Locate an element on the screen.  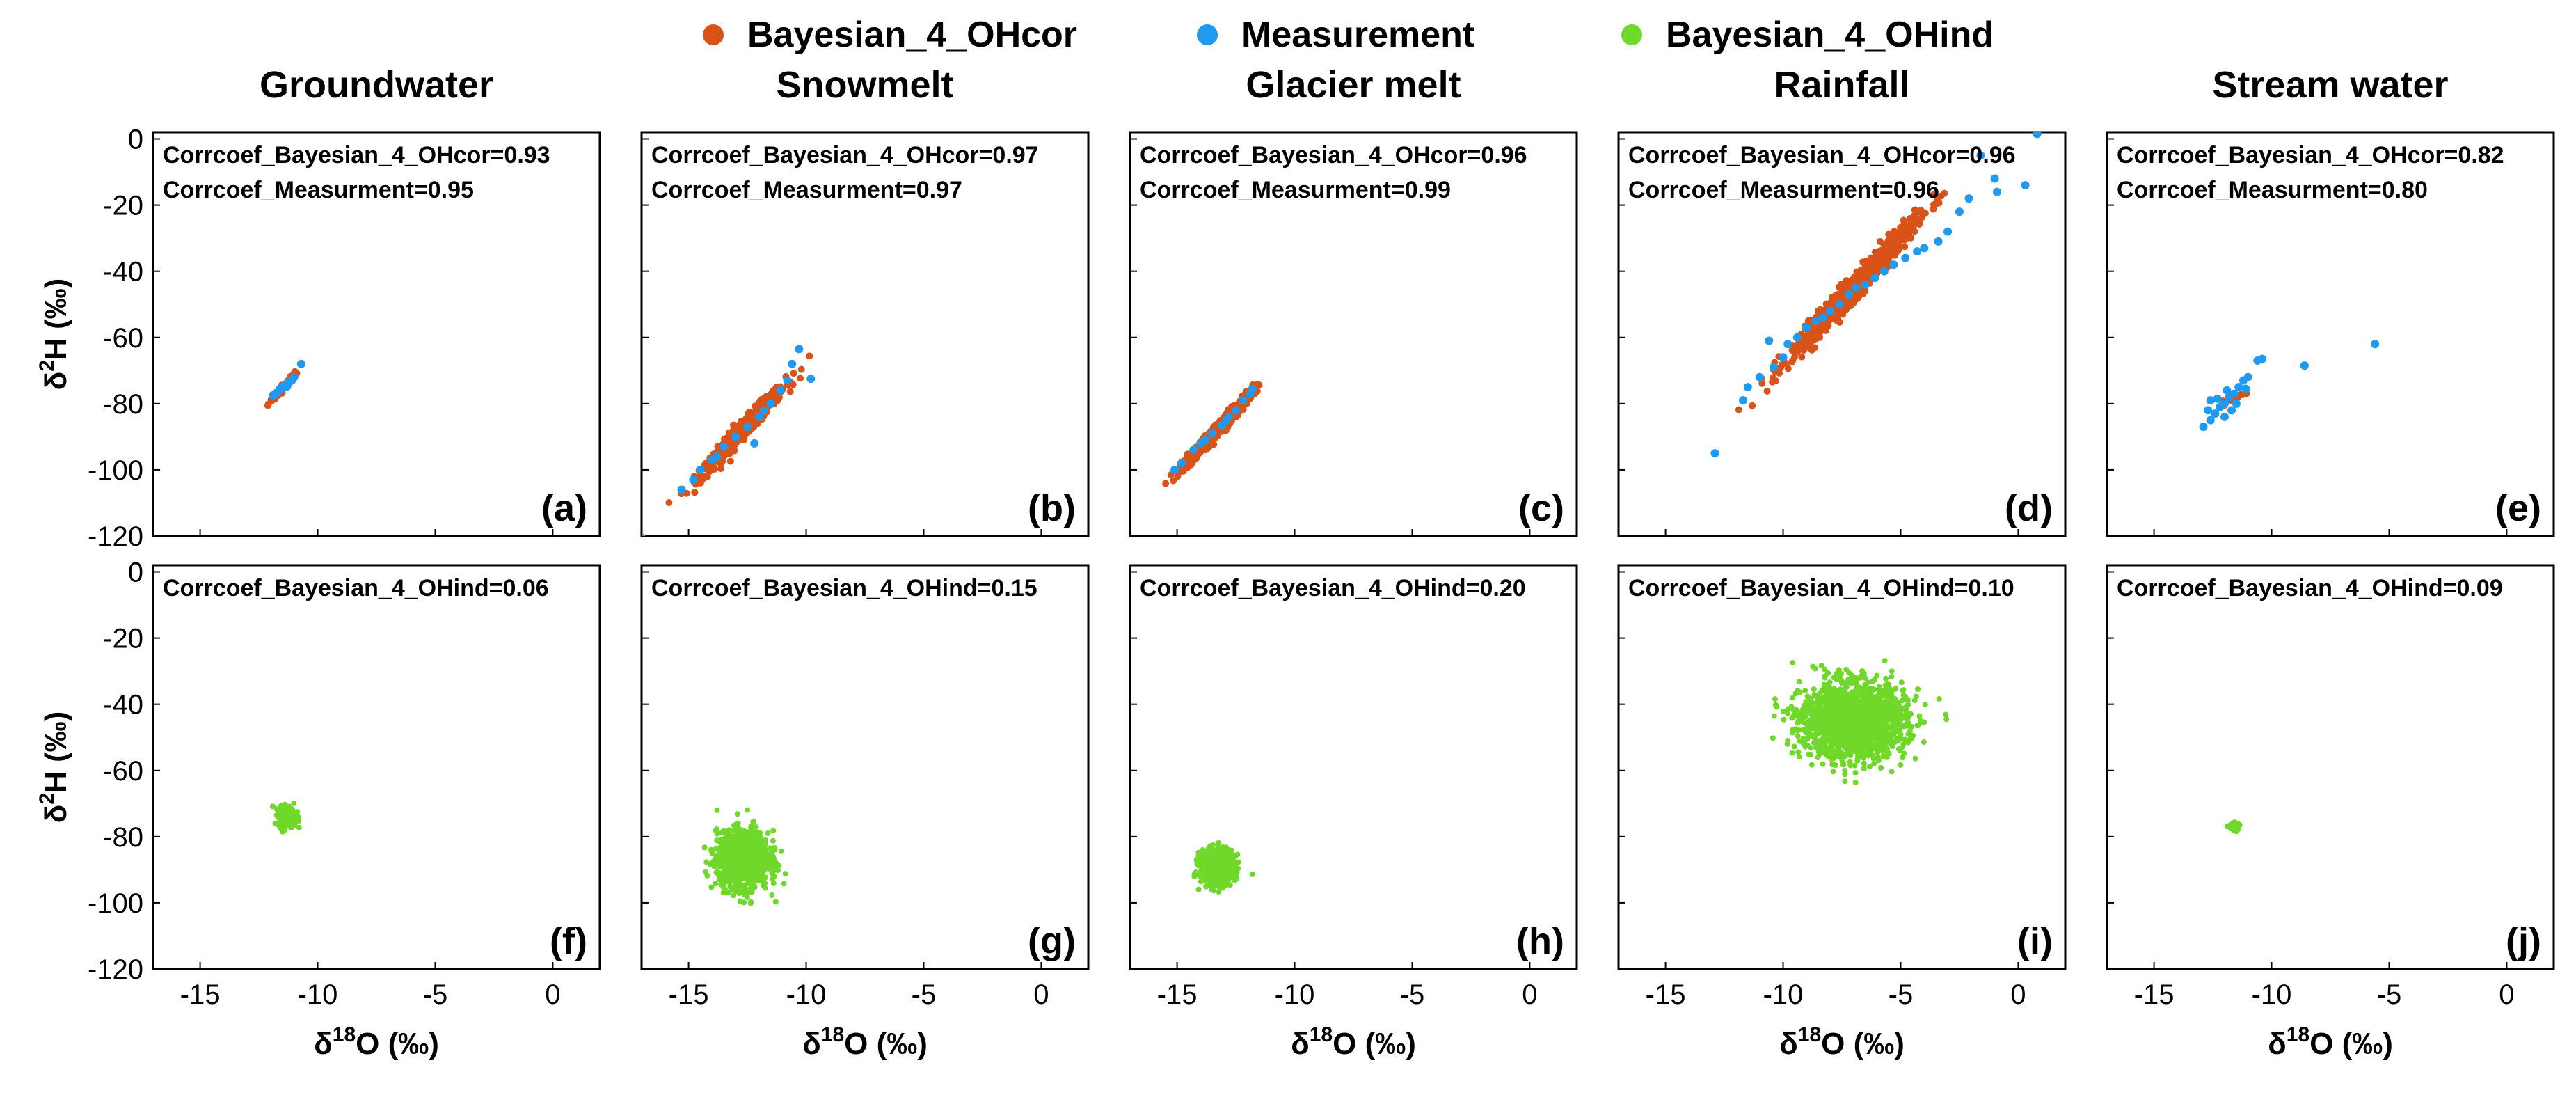
panel-label: (a) is located at coordinates (564, 508).